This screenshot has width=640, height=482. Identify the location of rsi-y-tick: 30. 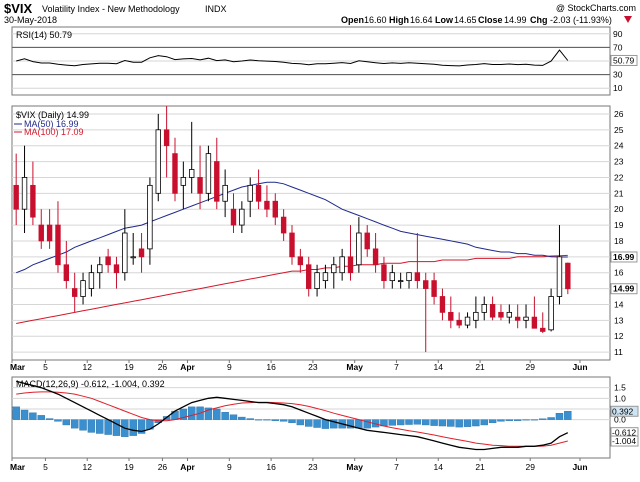
(618, 75).